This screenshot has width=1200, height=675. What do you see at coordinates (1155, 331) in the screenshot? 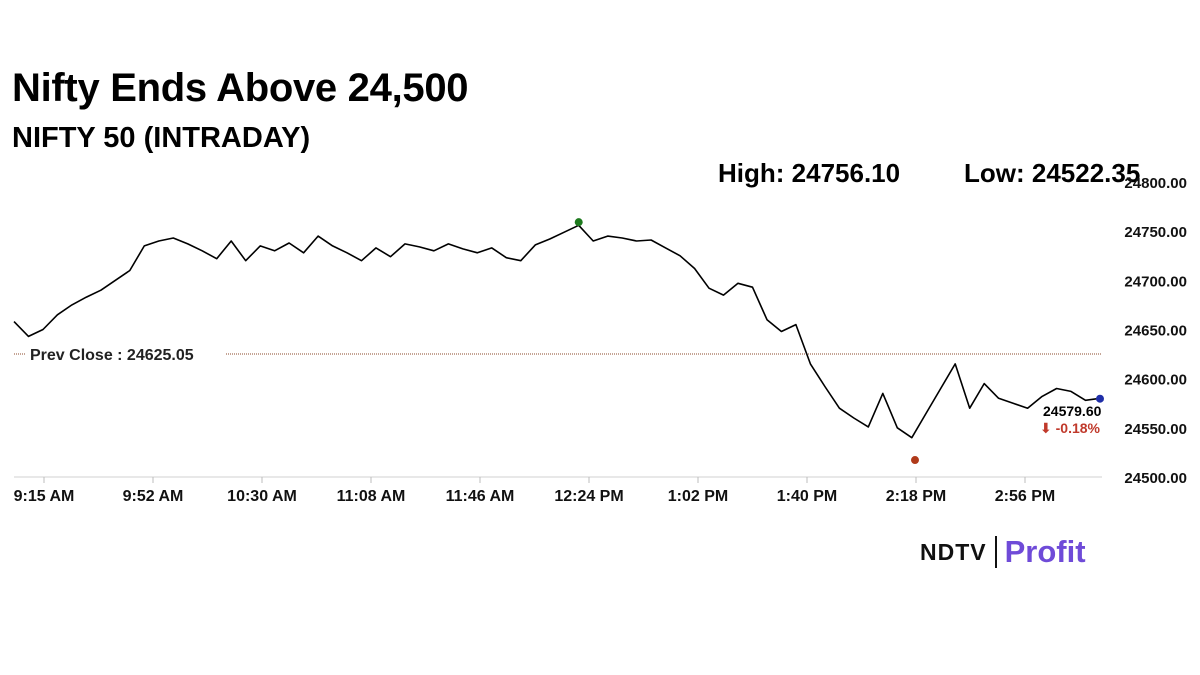
I see `y-tick-label: 24650.00` at bounding box center [1155, 331].